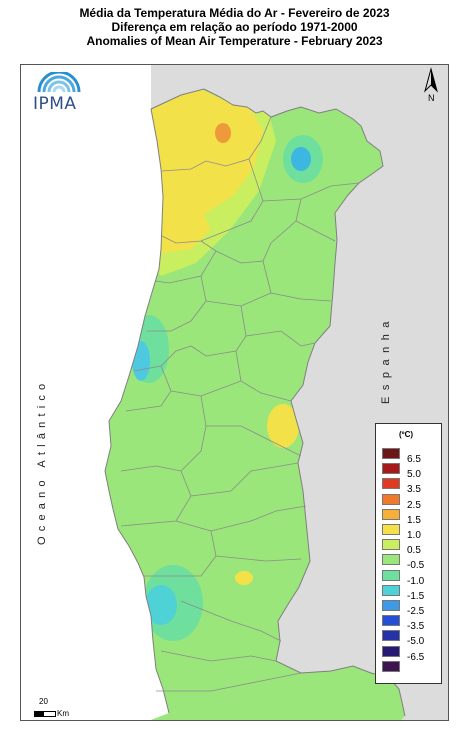 The width and height of the screenshot is (469, 750). Describe the element at coordinates (414, 520) in the screenshot. I see `legend-label: 1.5` at that location.